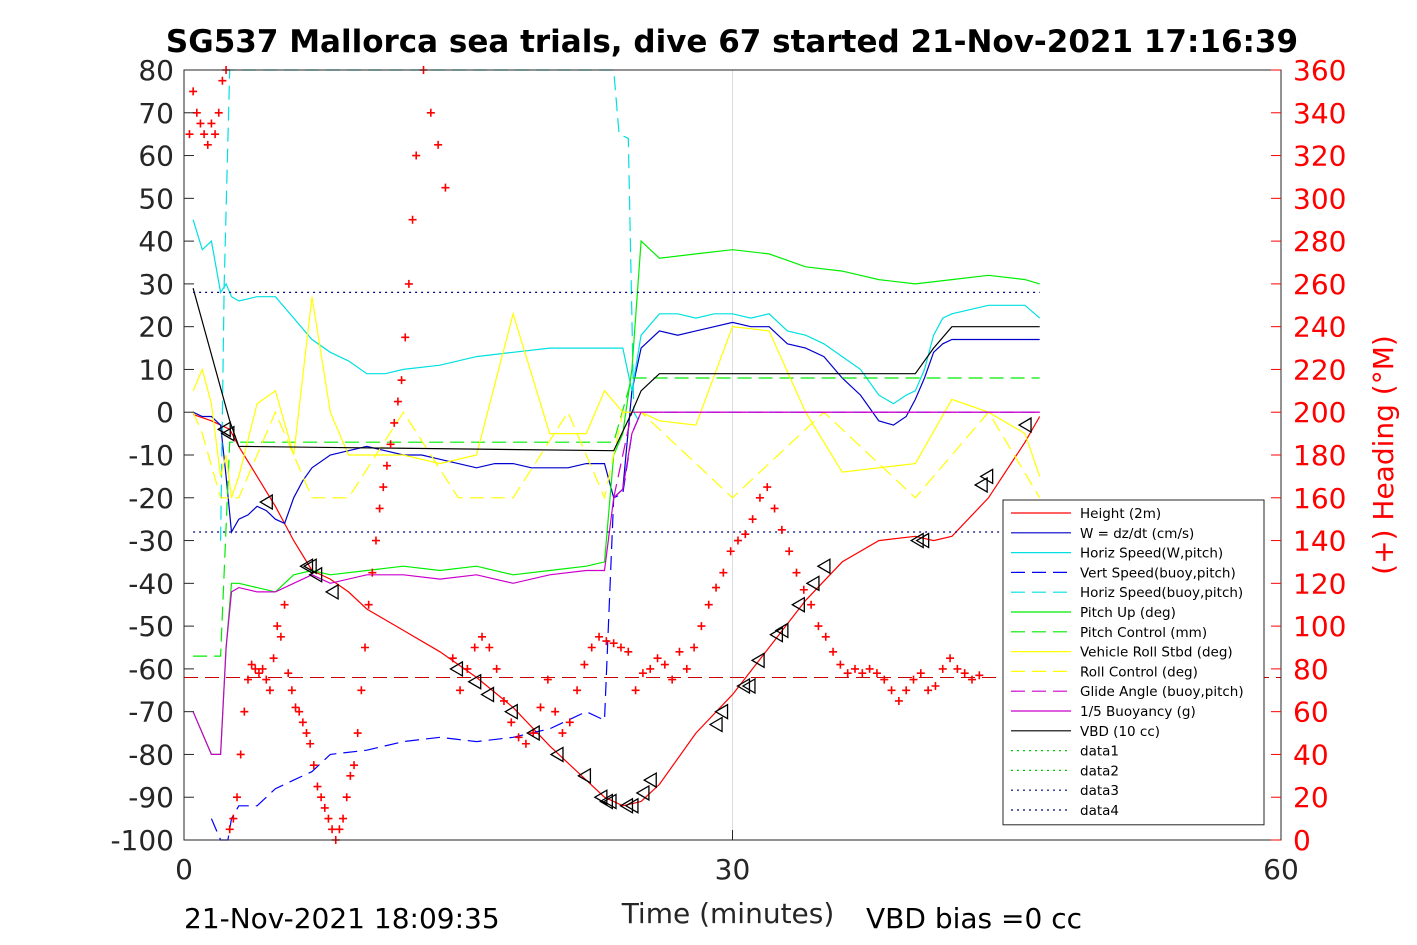 The image size is (1417, 945). Describe the element at coordinates (733, 869) in the screenshot. I see `x-tick-label: 30` at that location.